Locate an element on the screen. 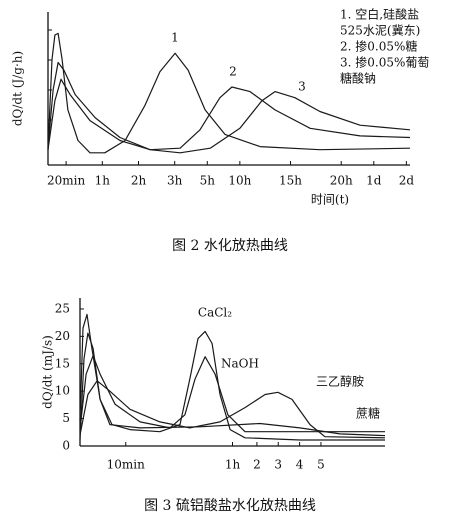 This screenshot has width=462, height=518. curve-label: 1 is located at coordinates (175, 38).